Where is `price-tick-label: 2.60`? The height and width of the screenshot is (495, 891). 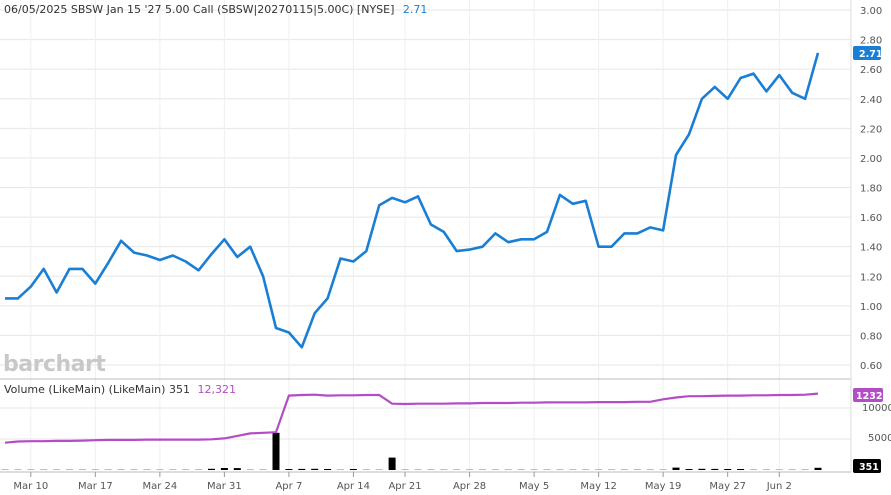 price-tick-label: 2.60 is located at coordinates (871, 70).